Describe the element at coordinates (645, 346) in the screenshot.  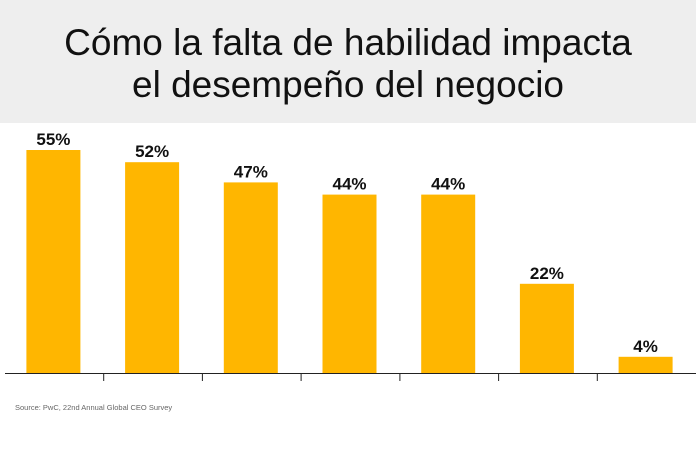
I see `data-label-7: 4%` at that location.